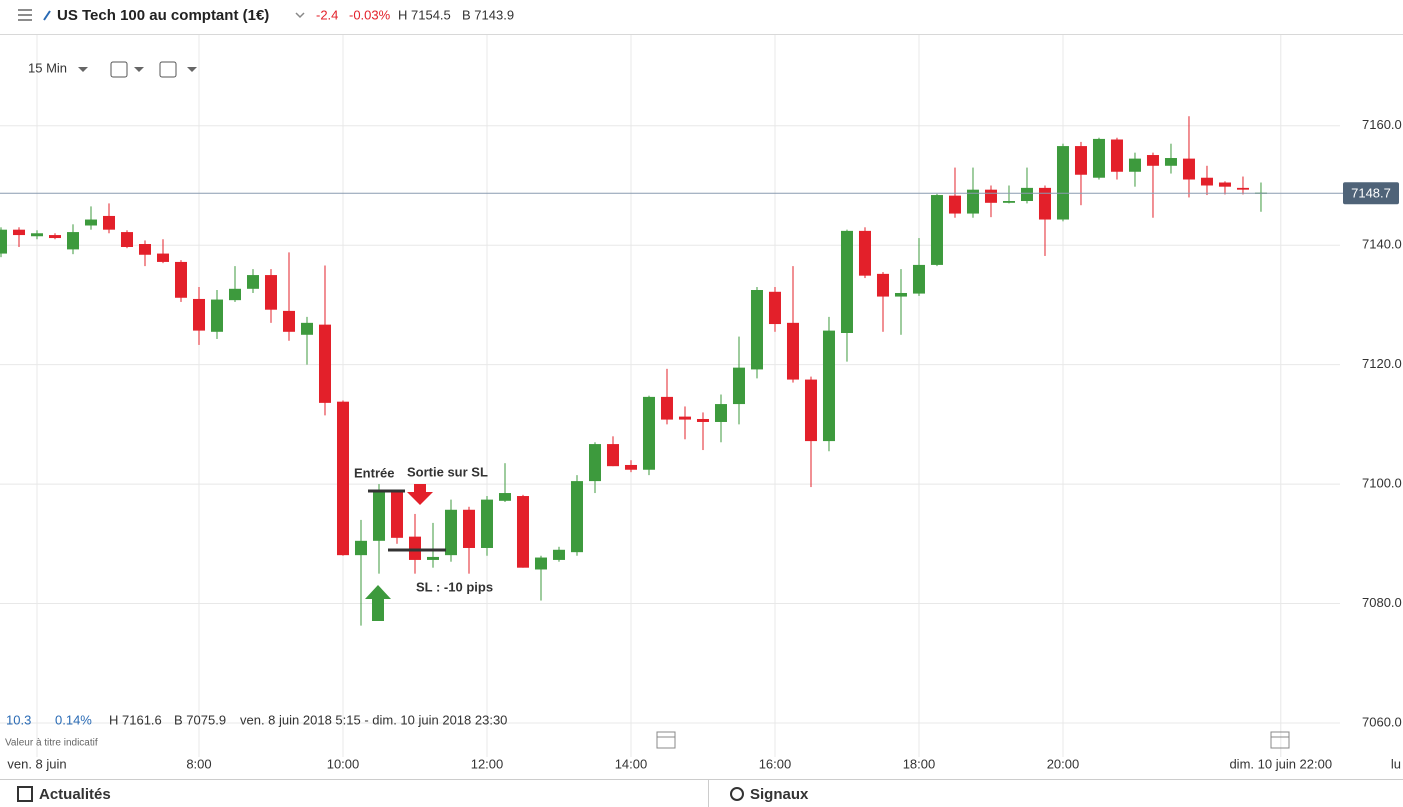 The width and height of the screenshot is (1403, 807). Describe the element at coordinates (25, 15) in the screenshot. I see `menu-icon` at that location.